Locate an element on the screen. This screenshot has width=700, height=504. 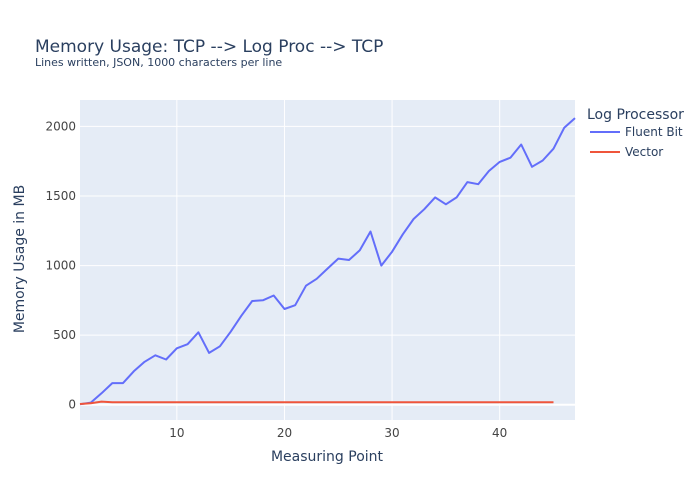
legend-item-fluent-bit: Fluent Bit is located at coordinates (636, 132).